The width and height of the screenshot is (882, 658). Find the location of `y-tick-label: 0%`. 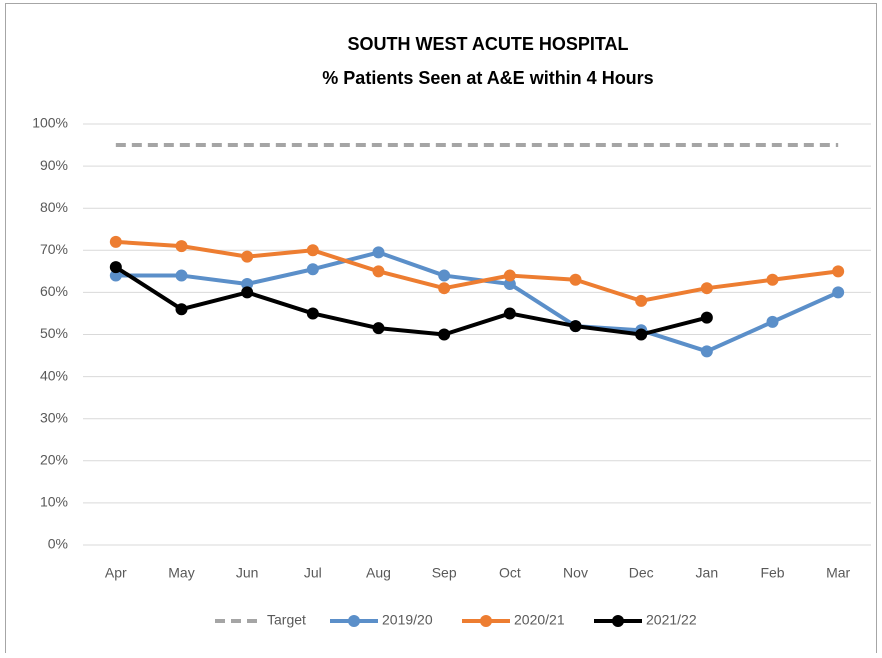

y-tick-label: 0% is located at coordinates (58, 544).